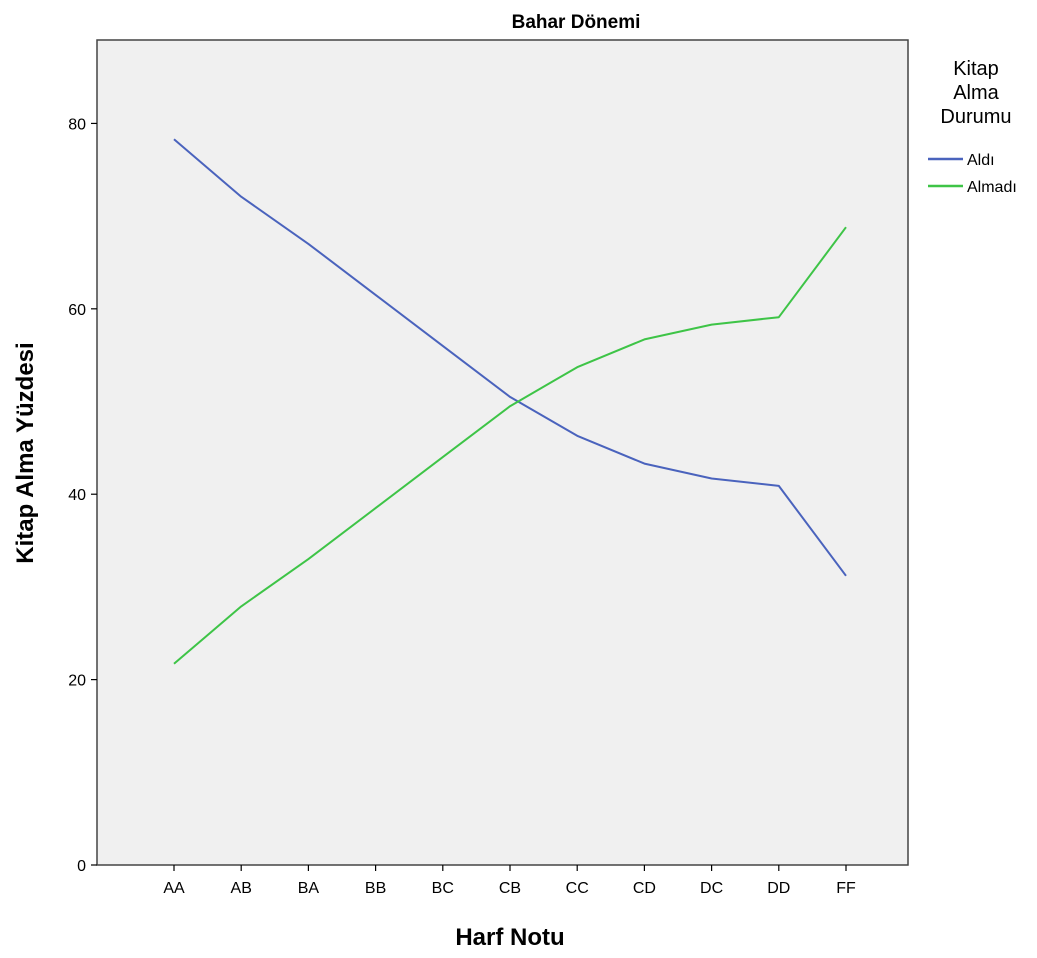 This screenshot has height=958, width=1037. What do you see at coordinates (375, 888) in the screenshot?
I see `x-tick-label: BB` at bounding box center [375, 888].